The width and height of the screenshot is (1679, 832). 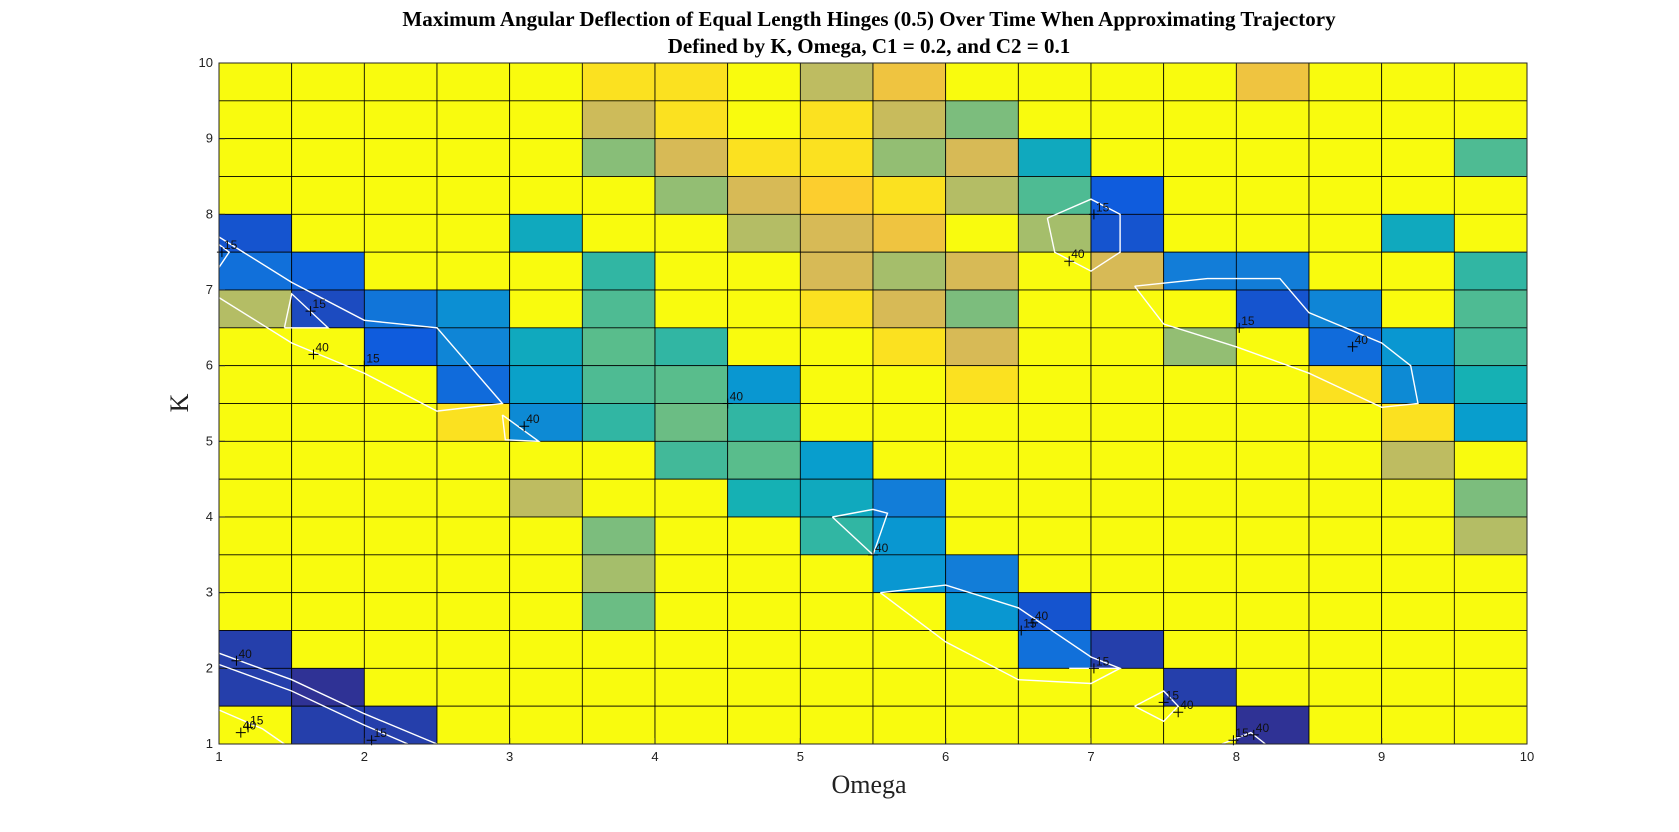 I want to click on y-tick-label: 8, so click(x=209, y=213).